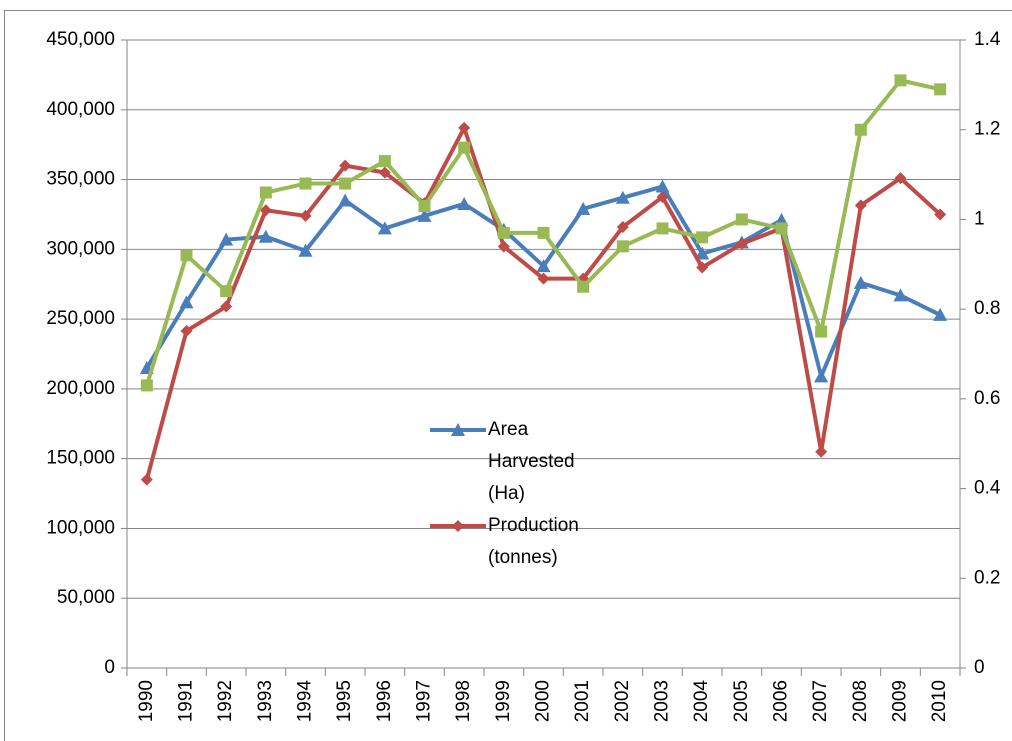  Describe the element at coordinates (384, 701) in the screenshot. I see `x-tick-label: 1996` at that location.